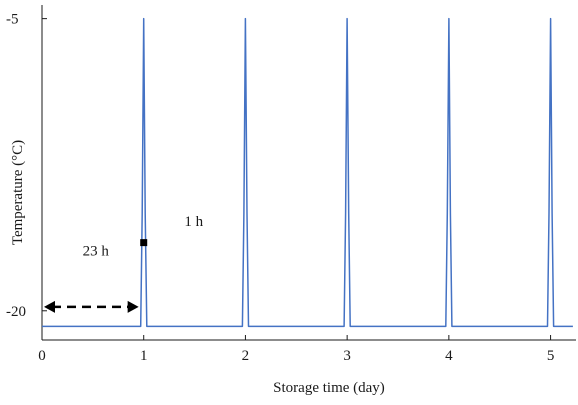  What do you see at coordinates (16, 312) in the screenshot?
I see `y-tick-label: -20` at bounding box center [16, 312].